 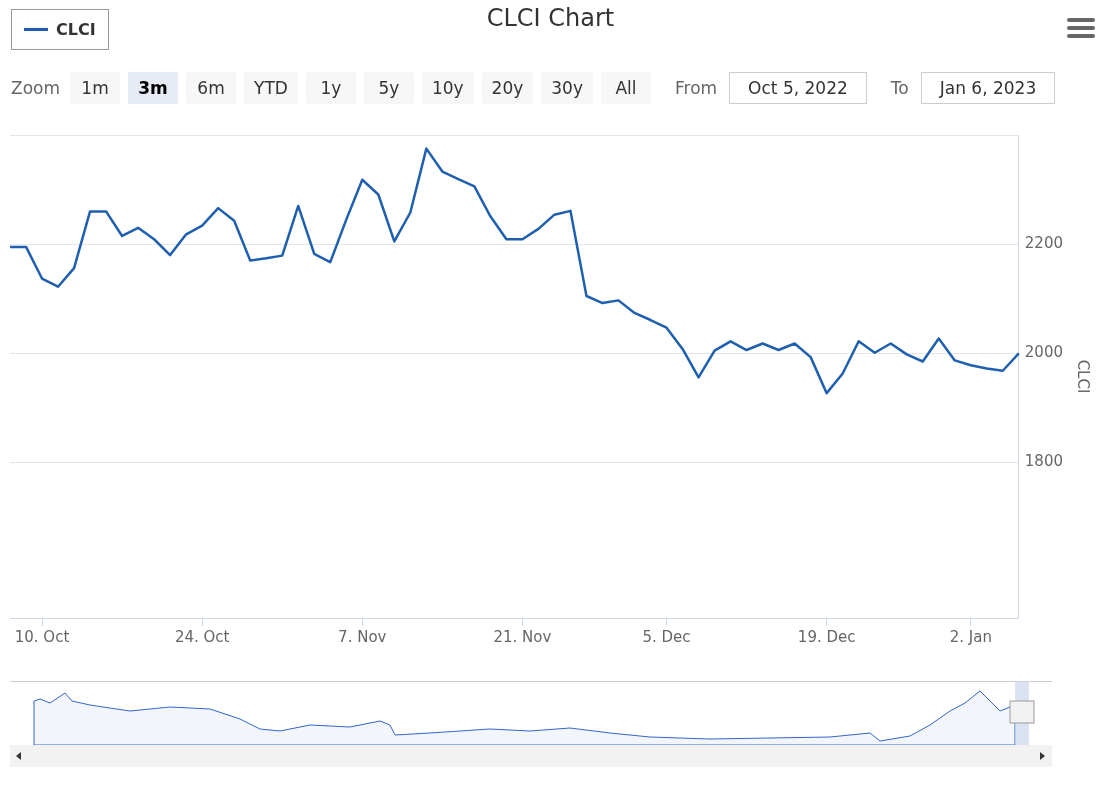 I want to click on text: 5y, so click(x=388, y=88).